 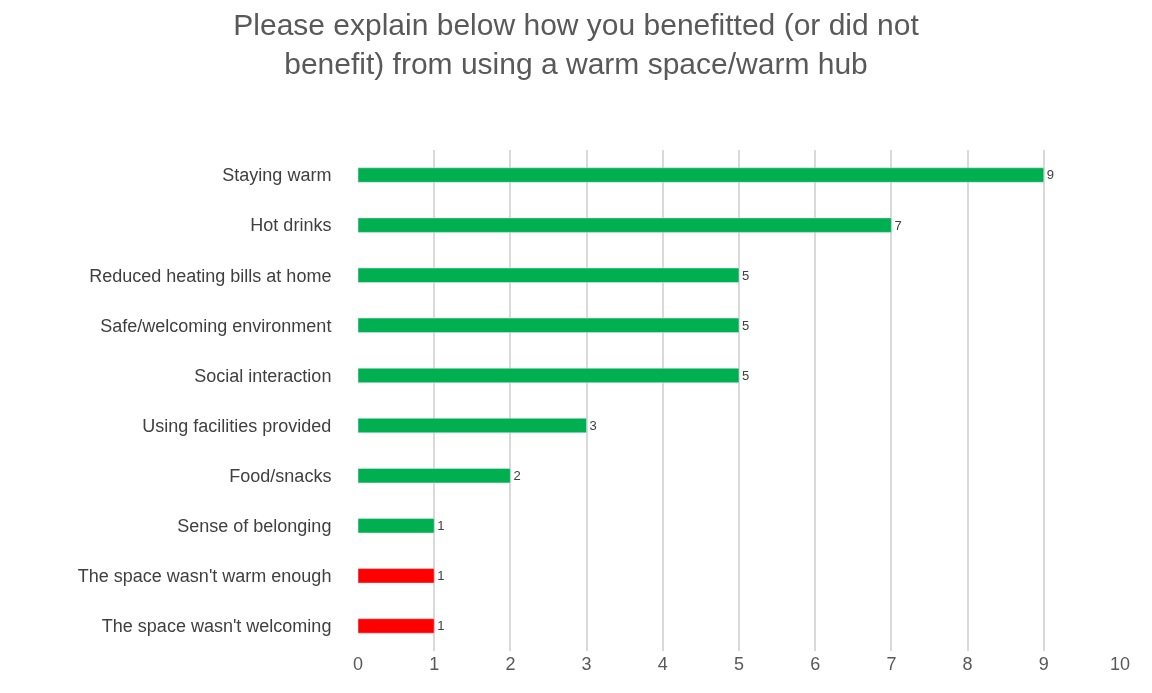 What do you see at coordinates (739, 664) in the screenshot?
I see `x-tick-label: 5` at bounding box center [739, 664].